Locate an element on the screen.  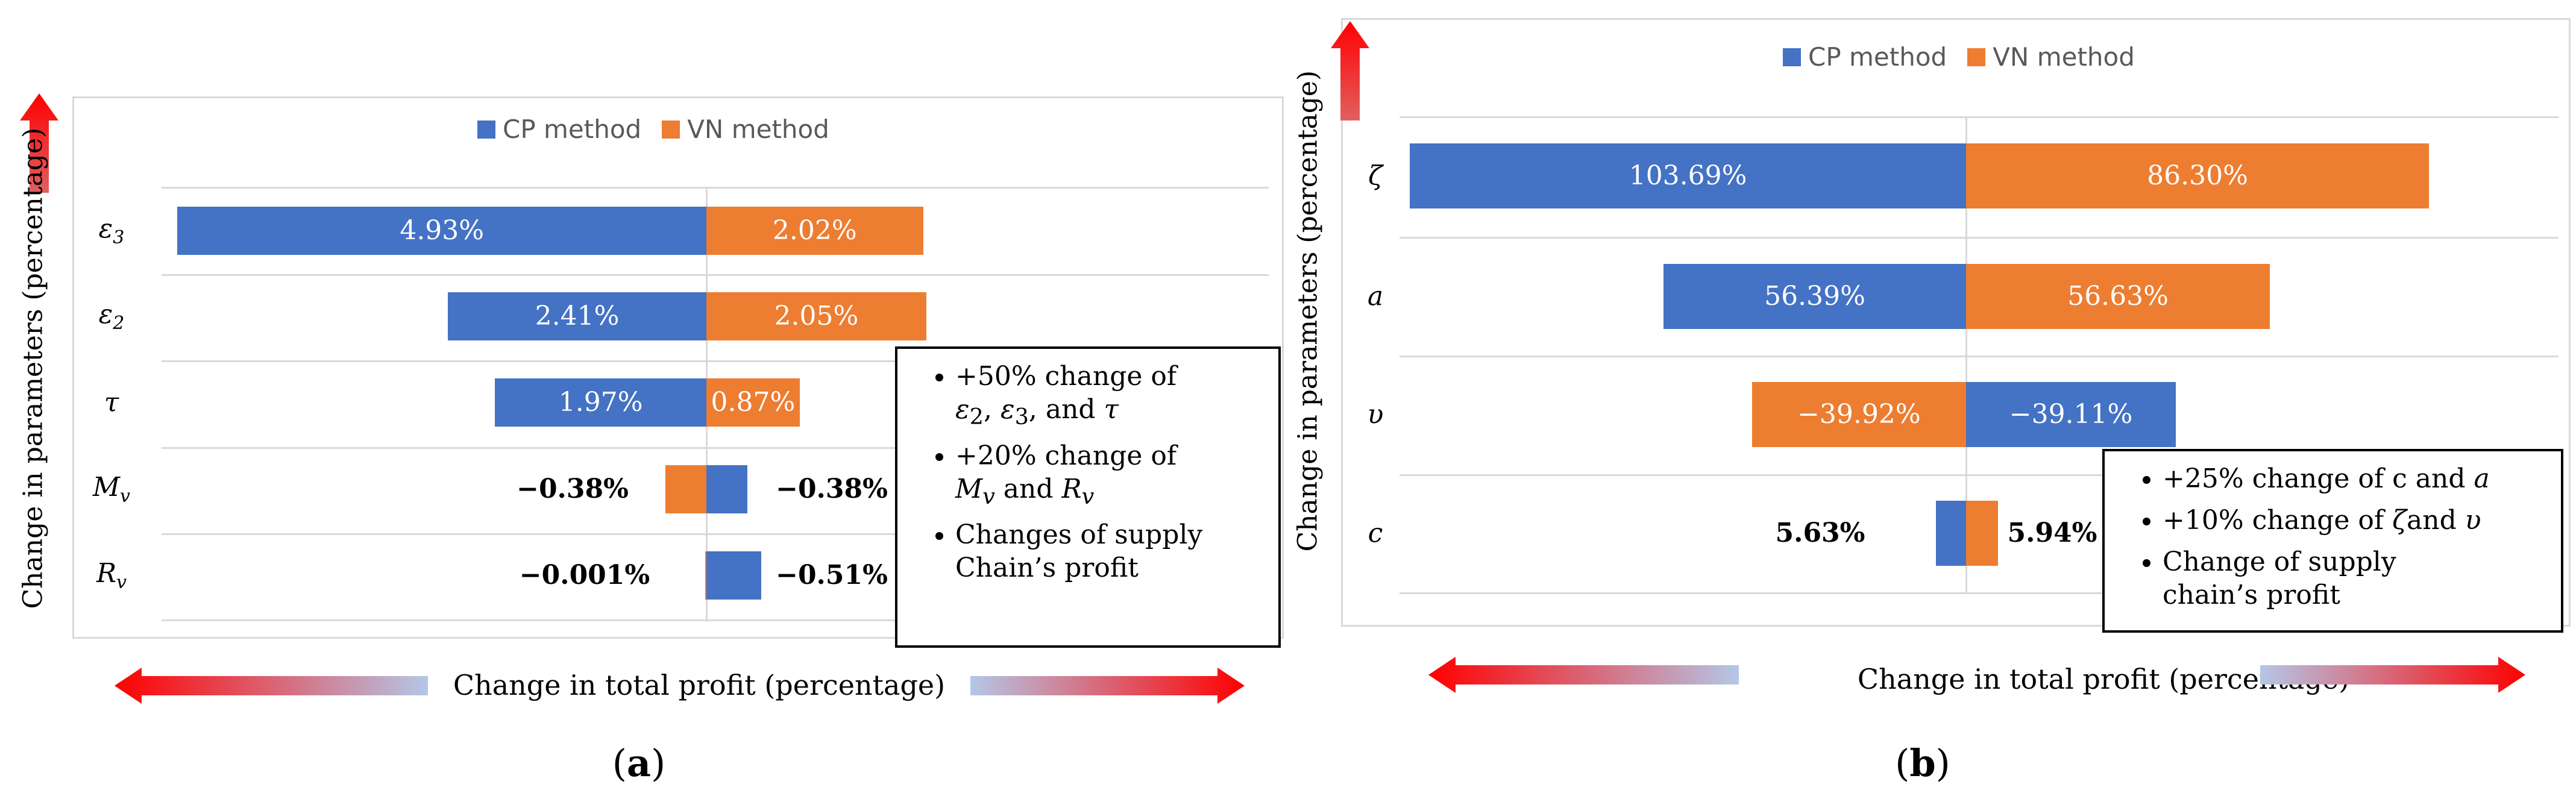
category-label: ε3 is located at coordinates (111, 231).